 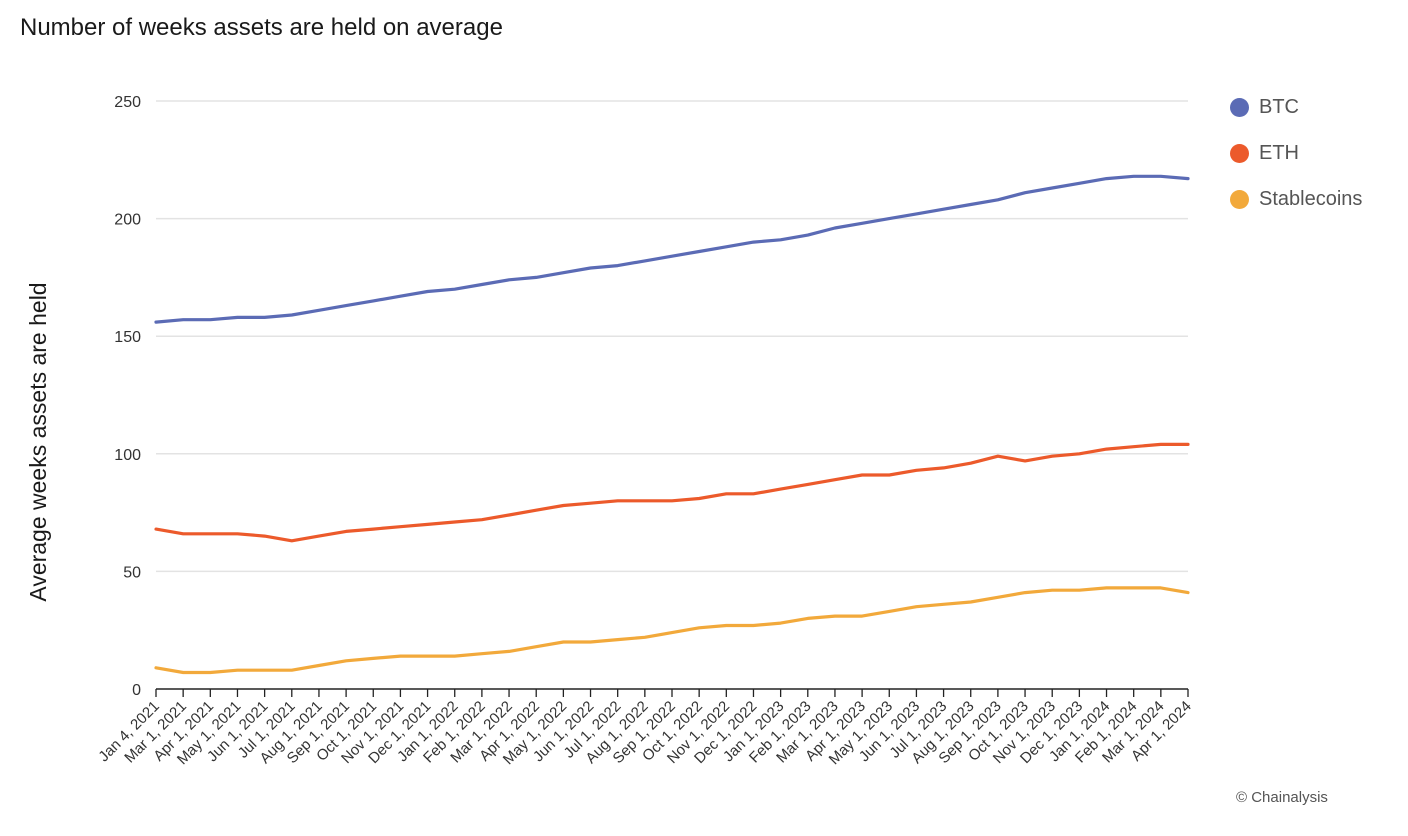 I want to click on series-line-eth, so click(x=672, y=492).